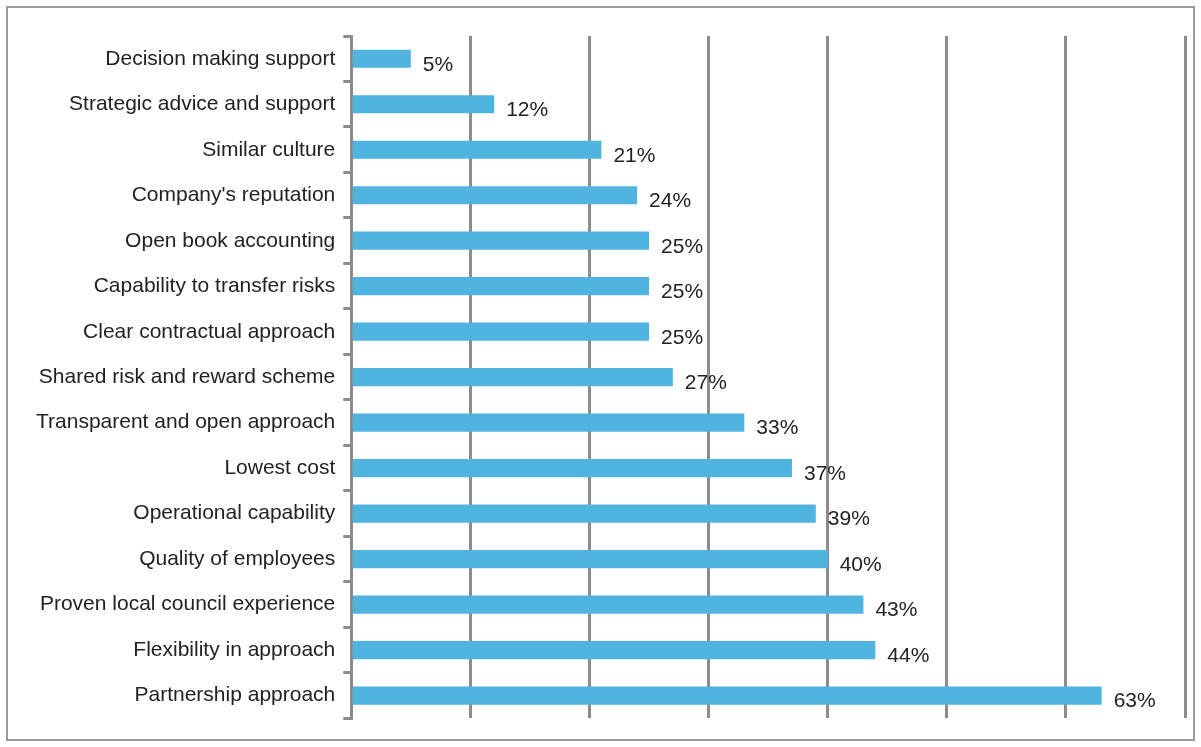 The image size is (1201, 747). I want to click on y-tick-label: Quality of employees, so click(237, 557).